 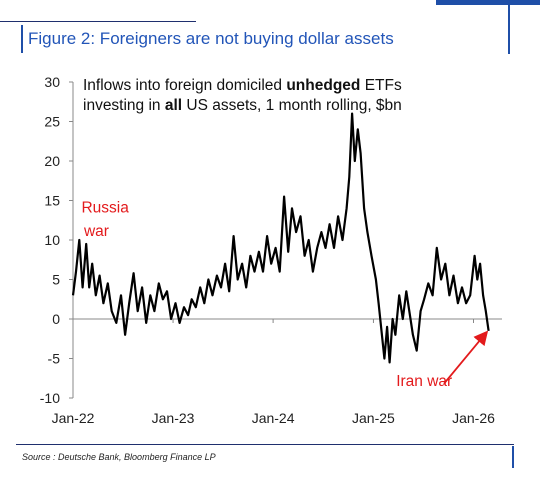 What do you see at coordinates (52, 161) in the screenshot?
I see `y-tick-label: 20` at bounding box center [52, 161].